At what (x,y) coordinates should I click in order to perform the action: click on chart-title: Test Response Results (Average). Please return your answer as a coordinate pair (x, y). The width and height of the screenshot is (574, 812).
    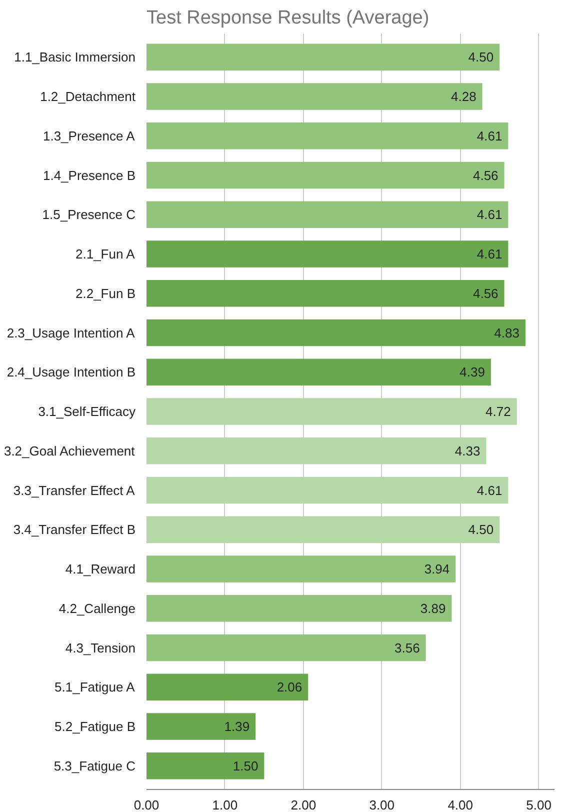
    Looking at the image, I should click on (288, 18).